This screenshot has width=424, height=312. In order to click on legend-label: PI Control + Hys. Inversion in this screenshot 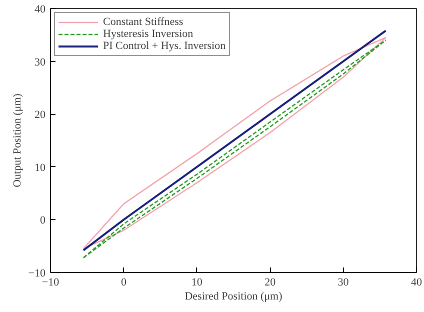, I will do `click(164, 46)`.